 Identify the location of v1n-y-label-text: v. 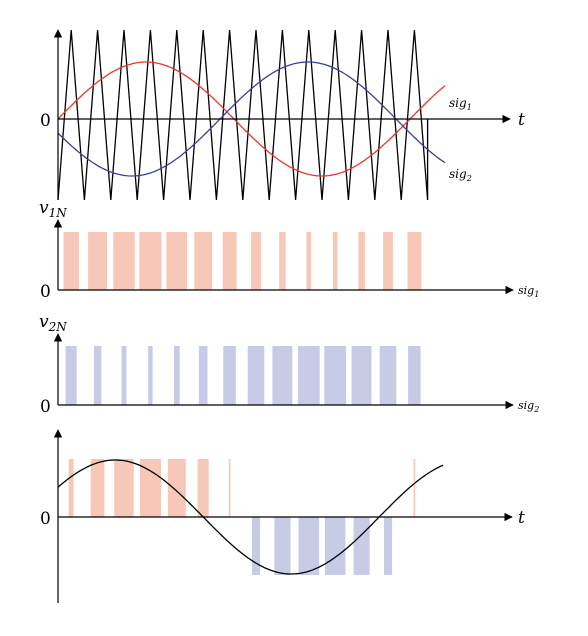
(44, 208).